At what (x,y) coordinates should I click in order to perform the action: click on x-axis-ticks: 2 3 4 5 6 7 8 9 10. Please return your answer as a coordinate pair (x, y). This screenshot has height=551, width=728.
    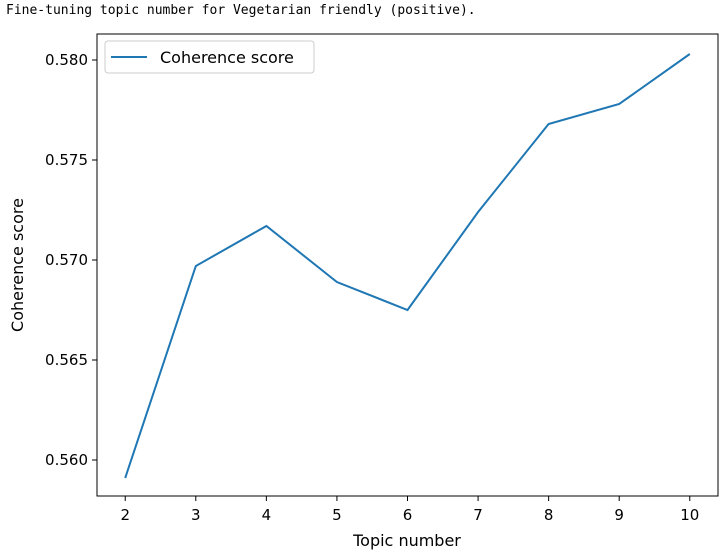
    Looking at the image, I should click on (409, 510).